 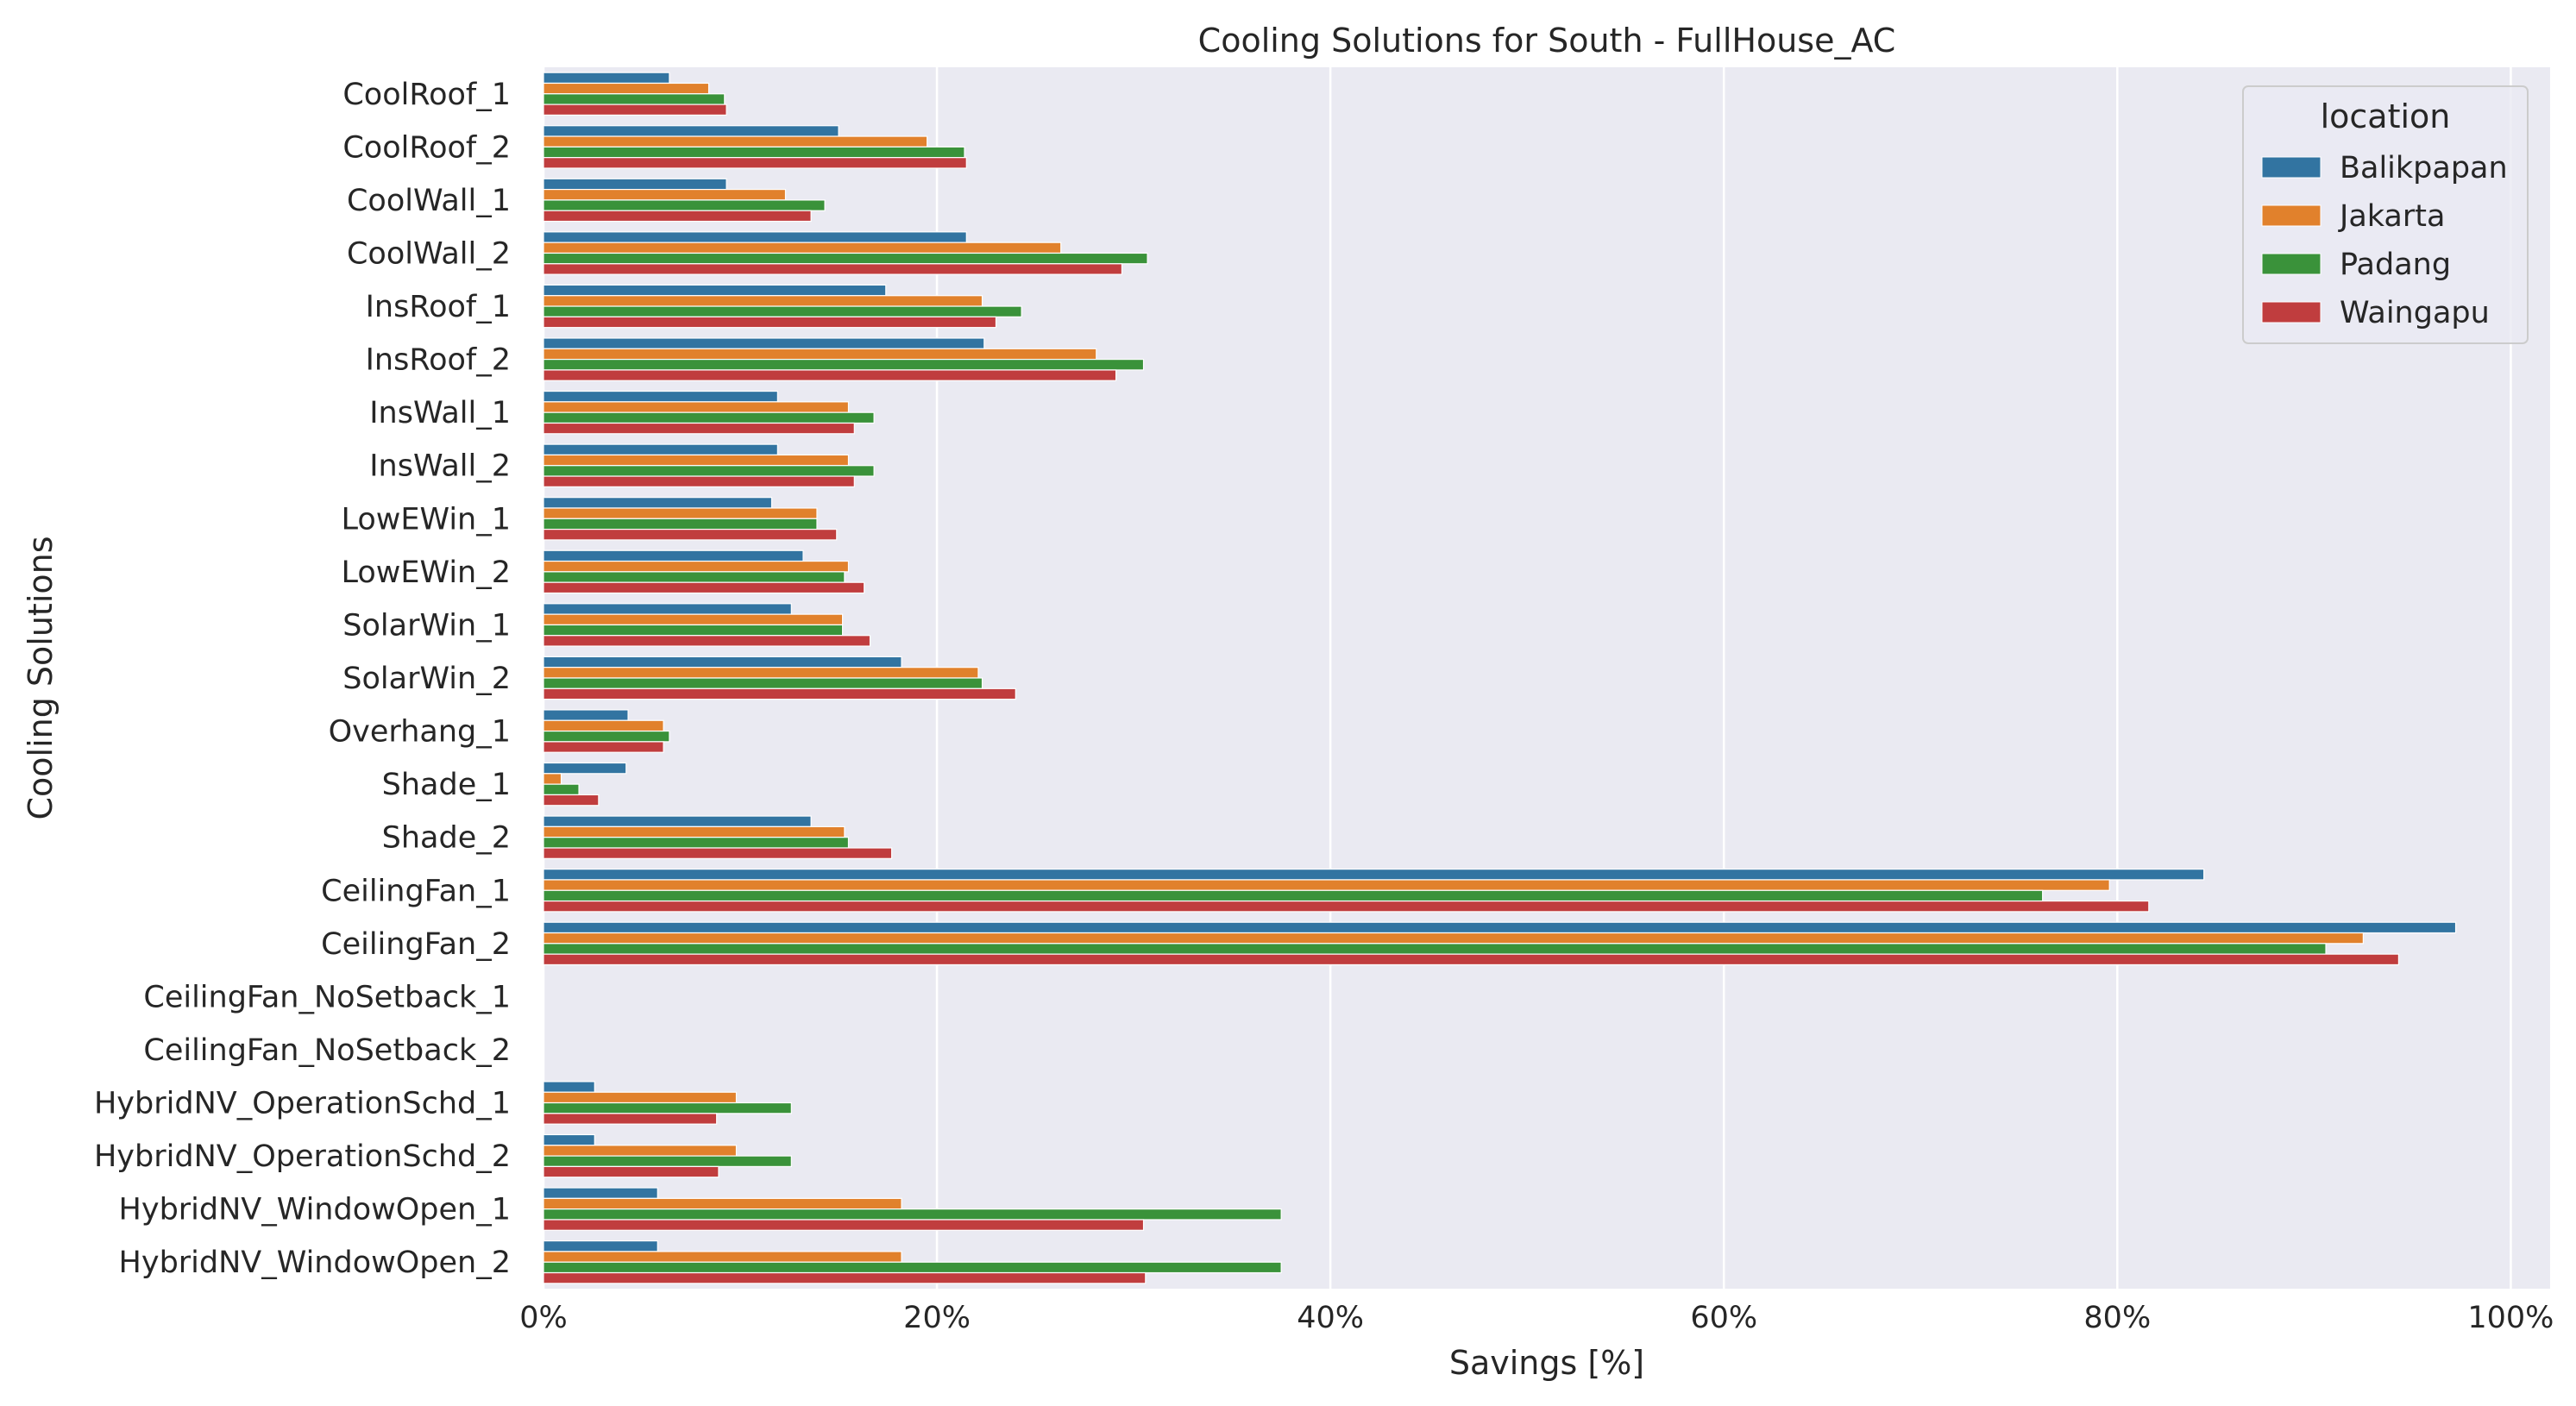 I want to click on y-category-label: CeilingFan_2, so click(x=416, y=944).